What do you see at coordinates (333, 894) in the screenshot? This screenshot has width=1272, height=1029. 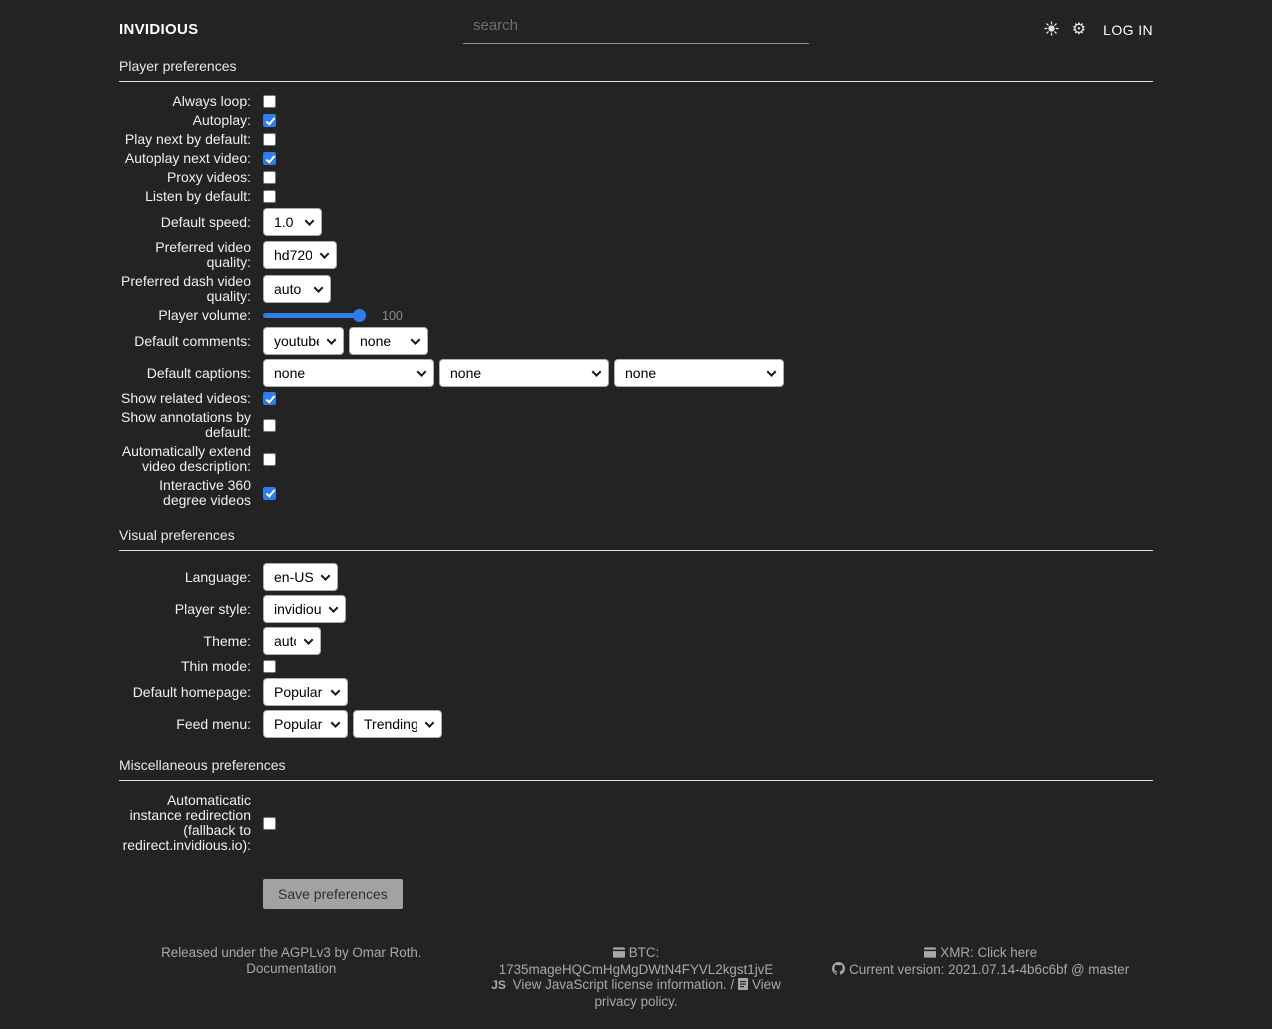 I see `save-preferences-button: Save preferences` at bounding box center [333, 894].